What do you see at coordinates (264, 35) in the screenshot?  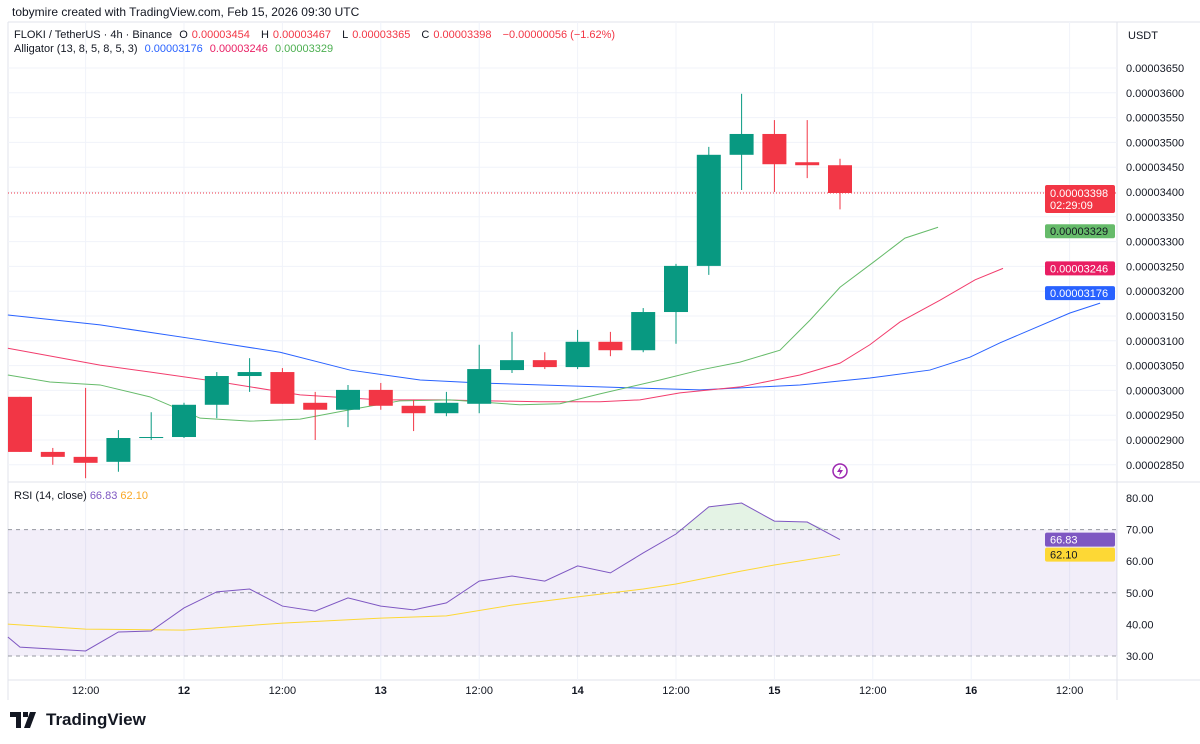 I see `high-label: H` at bounding box center [264, 35].